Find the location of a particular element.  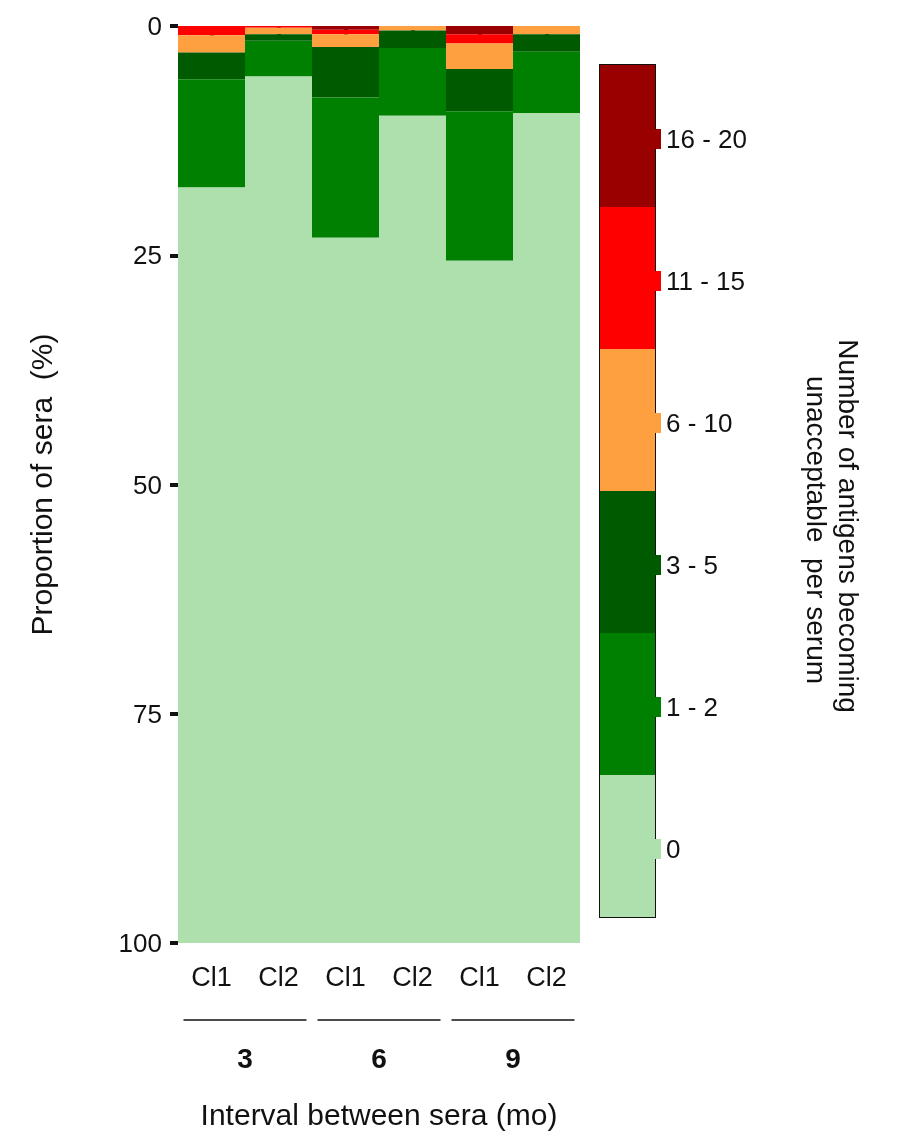

y-tick-label: 75 is located at coordinates (147, 713).